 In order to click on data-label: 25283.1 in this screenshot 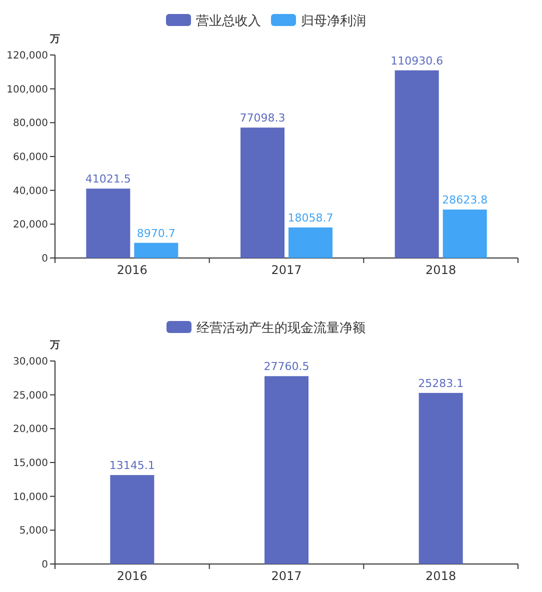, I will do `click(441, 383)`.